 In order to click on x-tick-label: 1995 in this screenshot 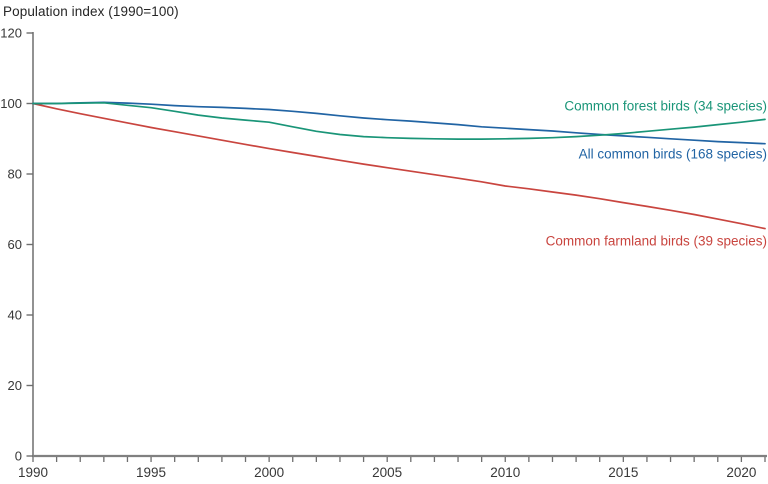, I will do `click(151, 472)`.